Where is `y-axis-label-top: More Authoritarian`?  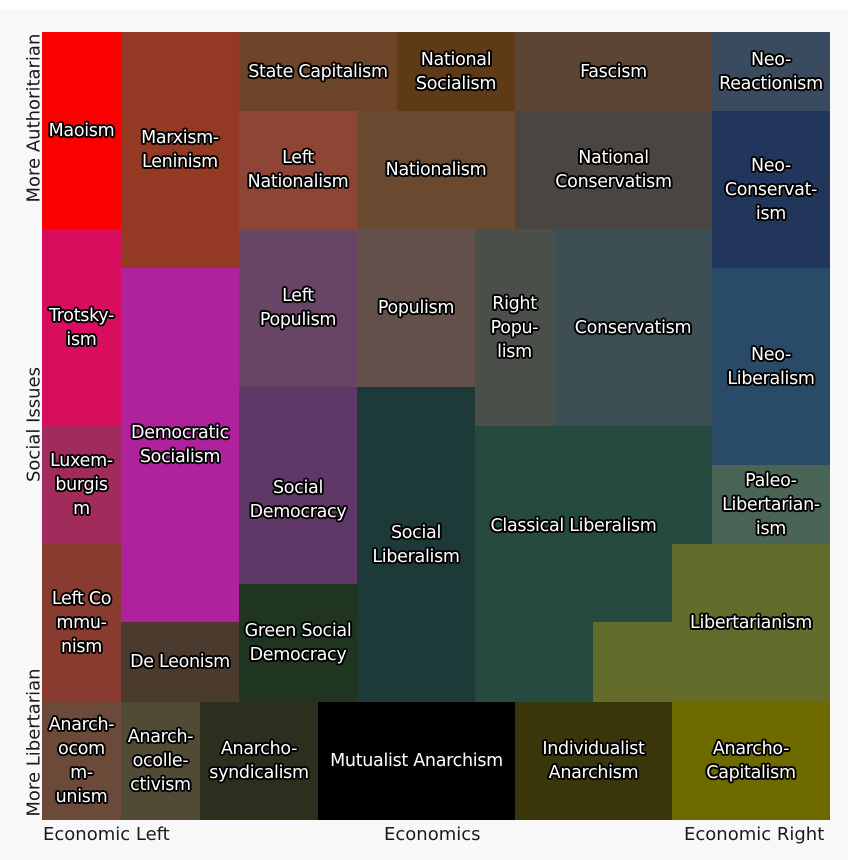
y-axis-label-top: More Authoritarian is located at coordinates (34, 118).